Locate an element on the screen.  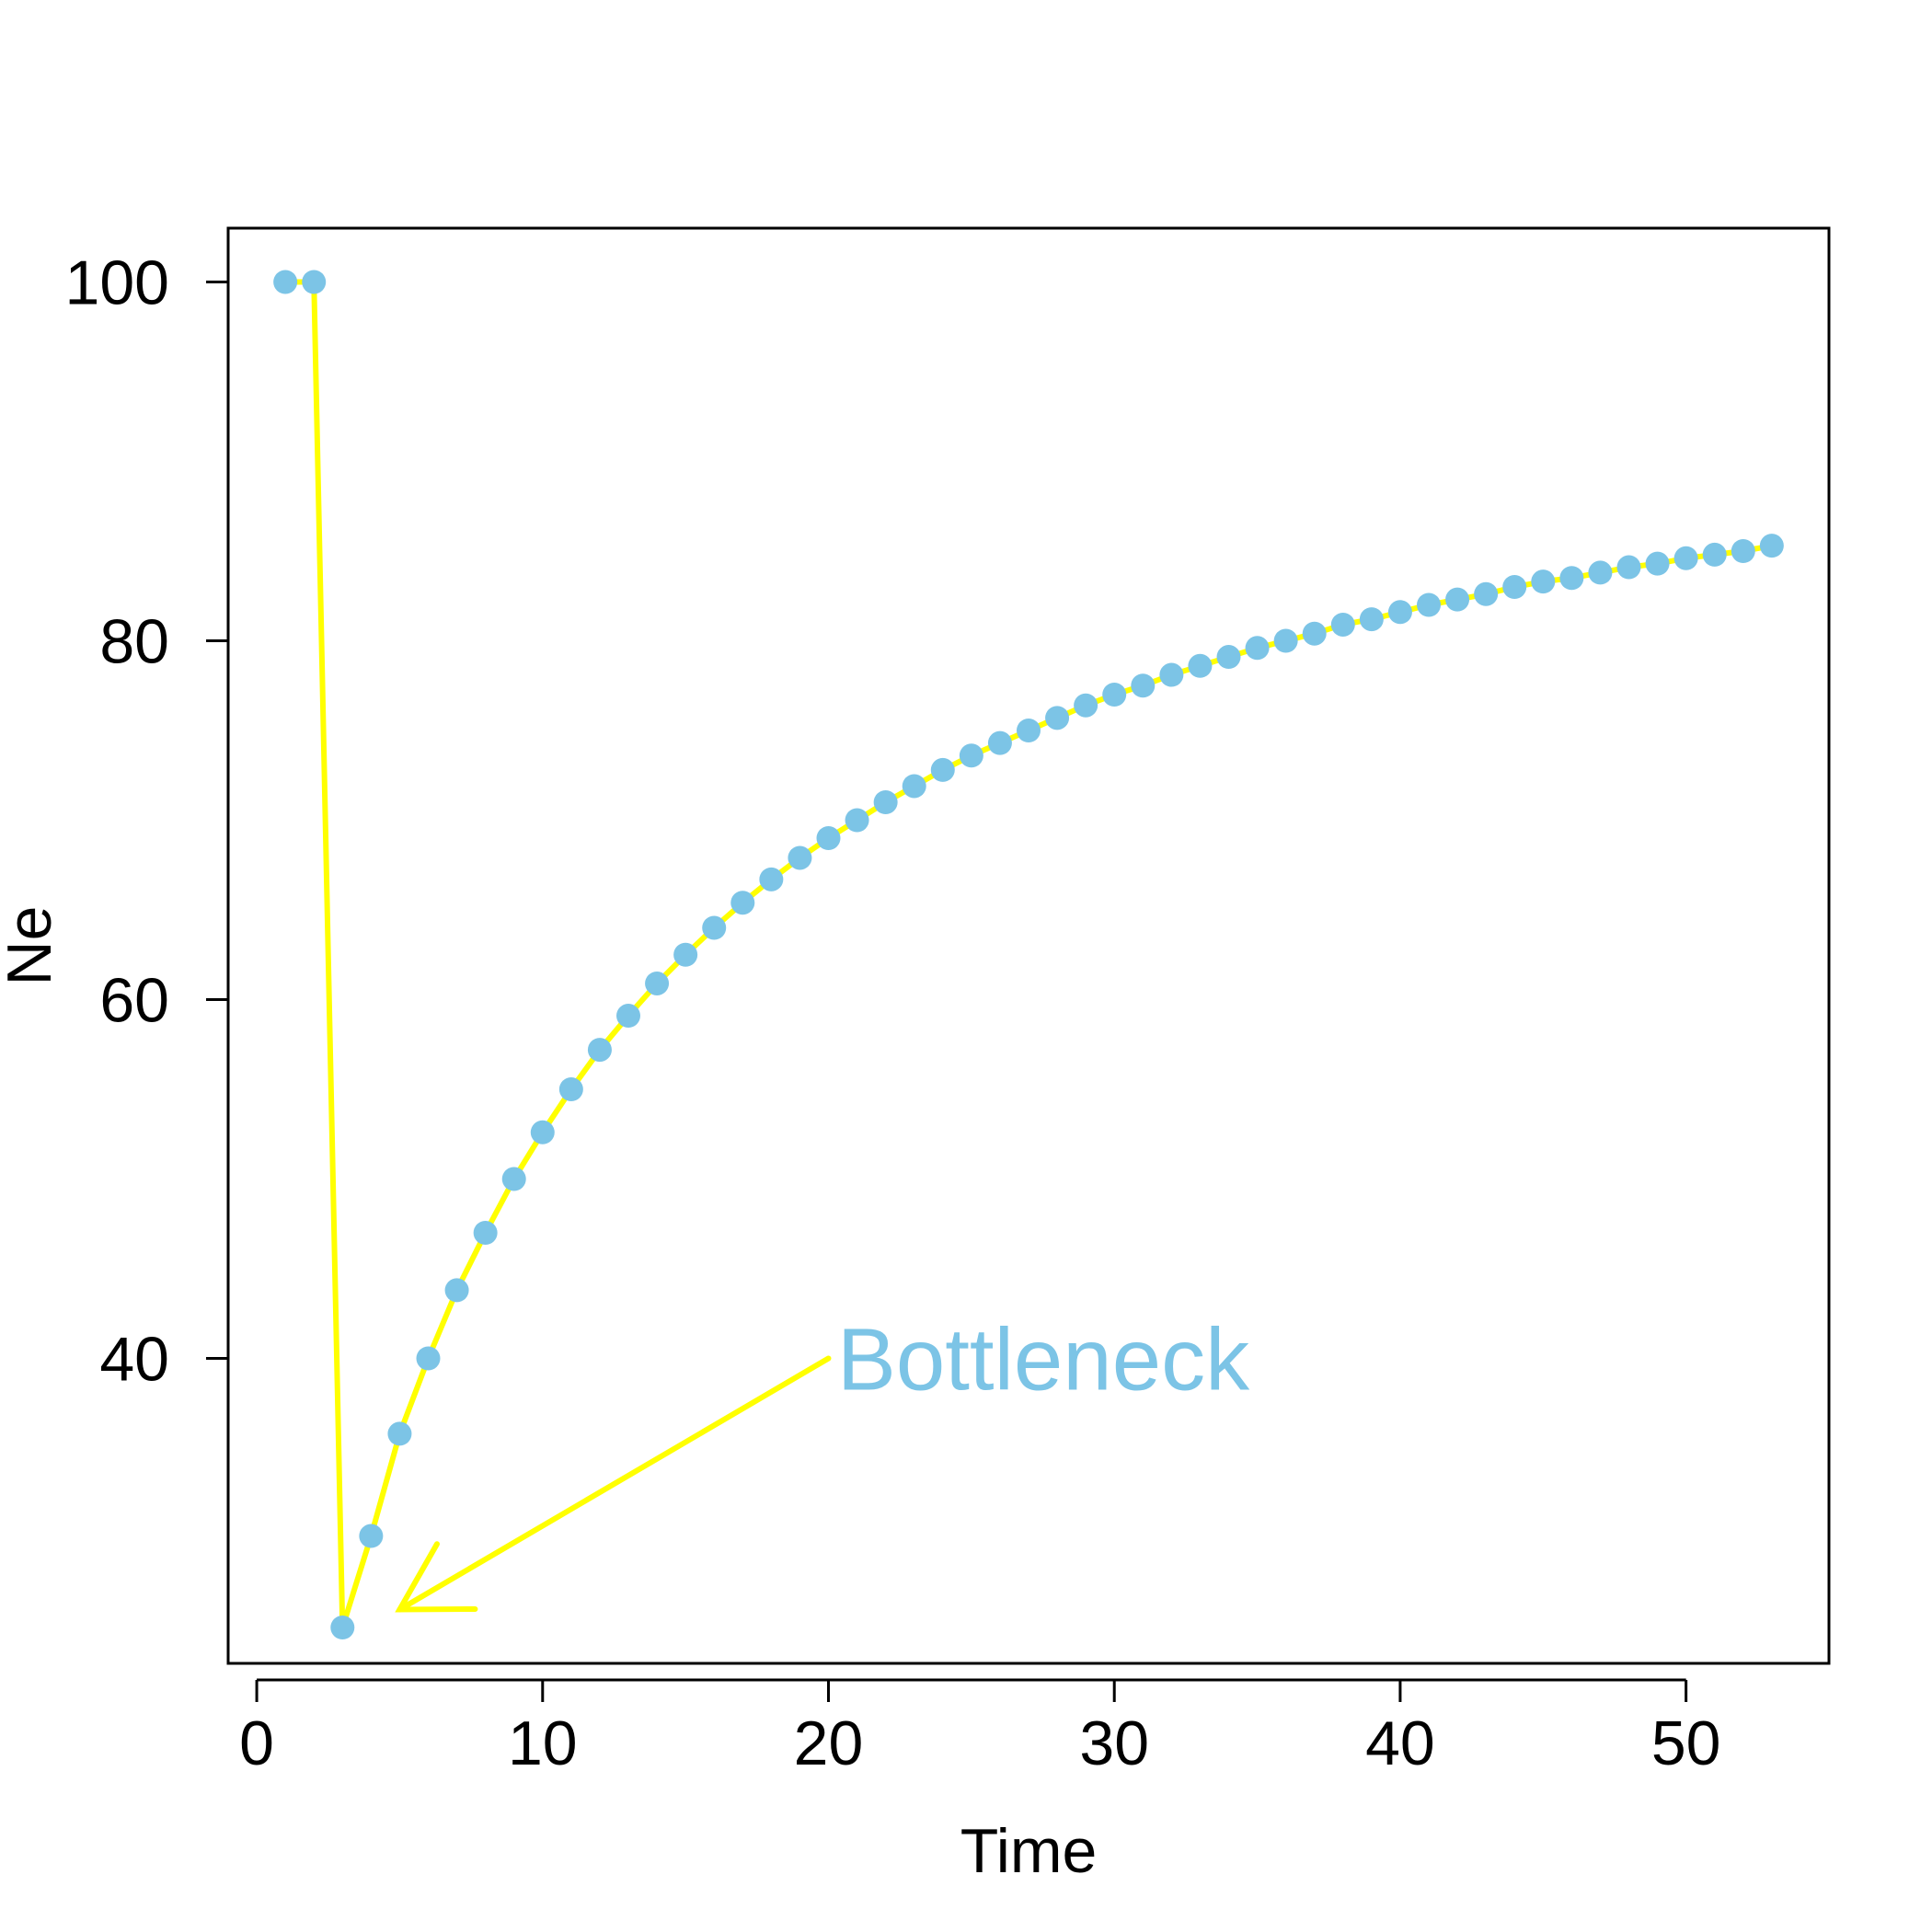
annotation-layer: Bottleneck is located at coordinates (822, 1462).